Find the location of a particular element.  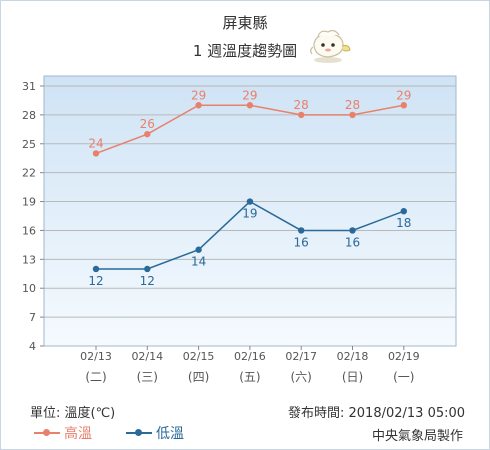

y-tick-label: 7 is located at coordinates (32, 317).